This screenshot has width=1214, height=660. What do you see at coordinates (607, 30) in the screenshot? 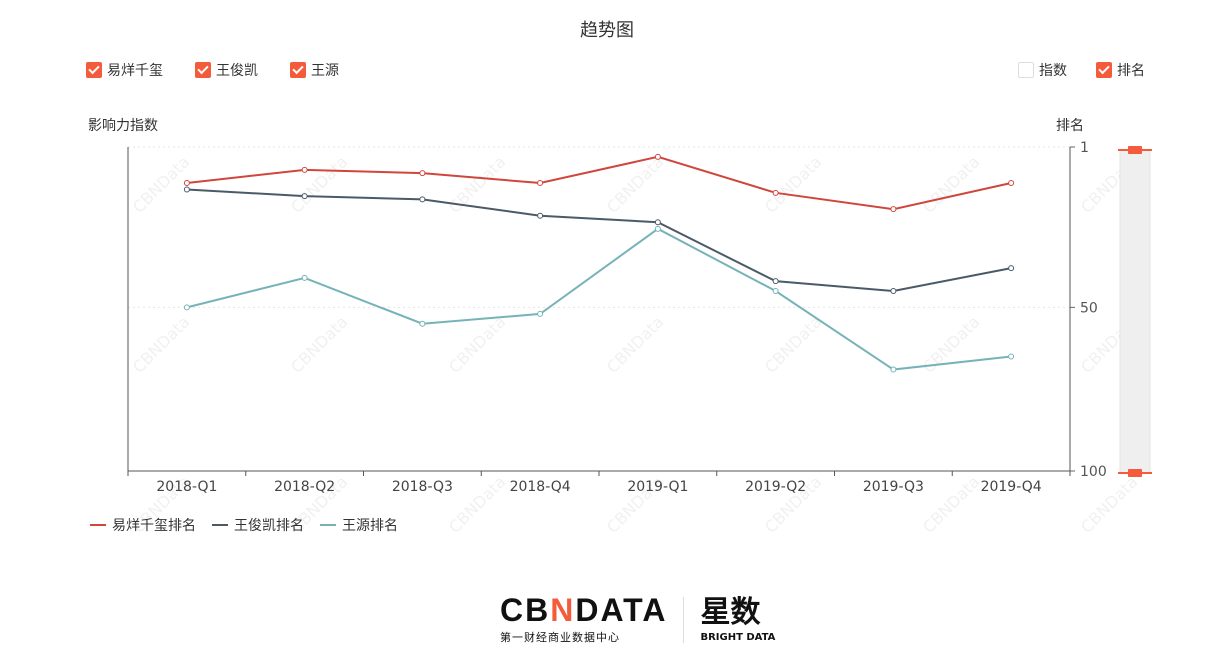
I see `chart-title: 趋势图` at bounding box center [607, 30].